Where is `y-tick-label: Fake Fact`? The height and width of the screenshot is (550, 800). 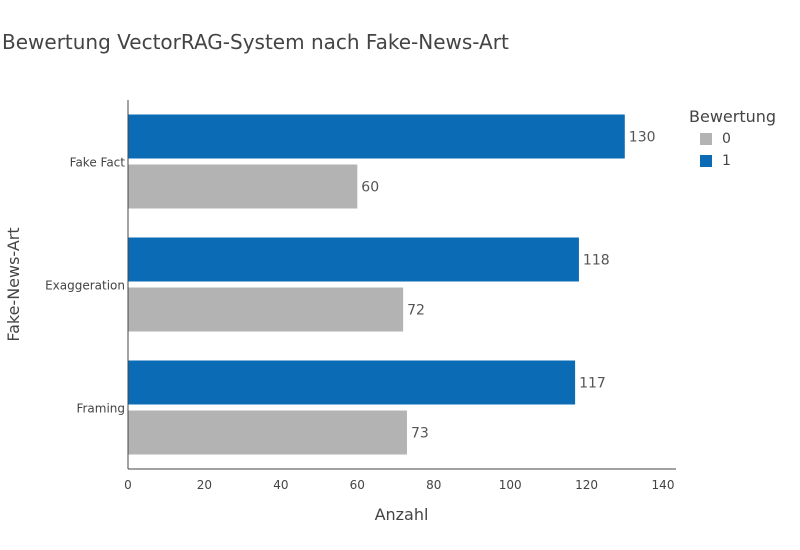
y-tick-label: Fake Fact is located at coordinates (98, 163).